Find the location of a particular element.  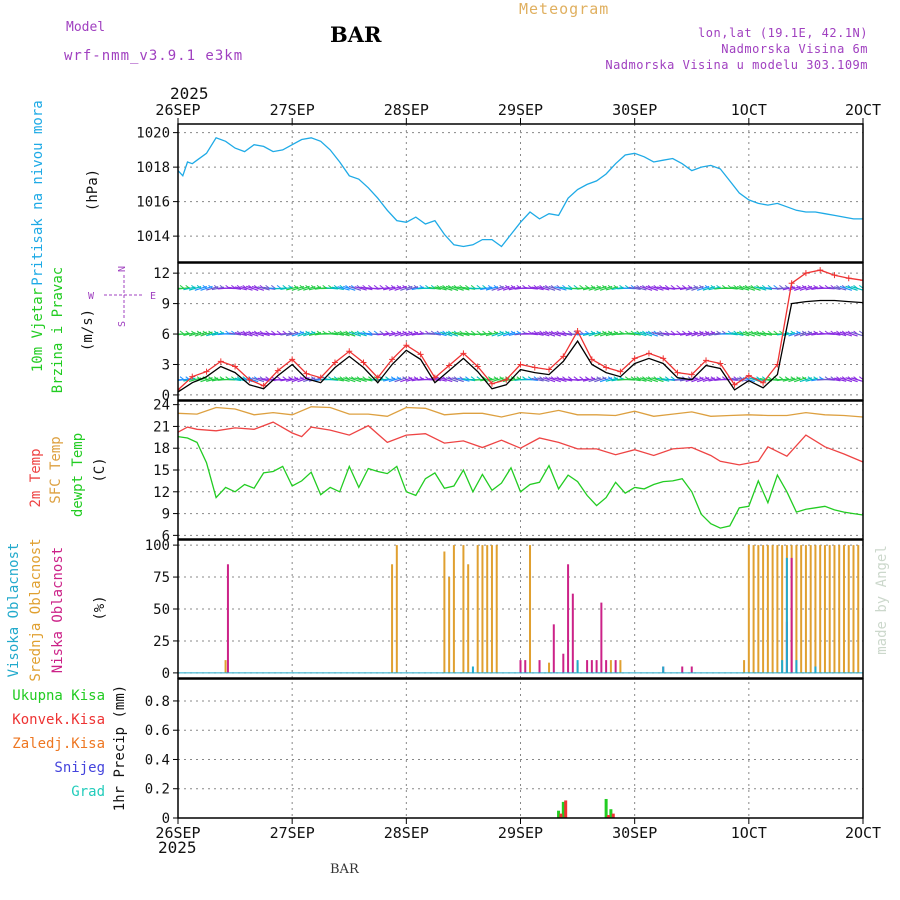

wind-y-tick-label: 6 is located at coordinates (166, 335).